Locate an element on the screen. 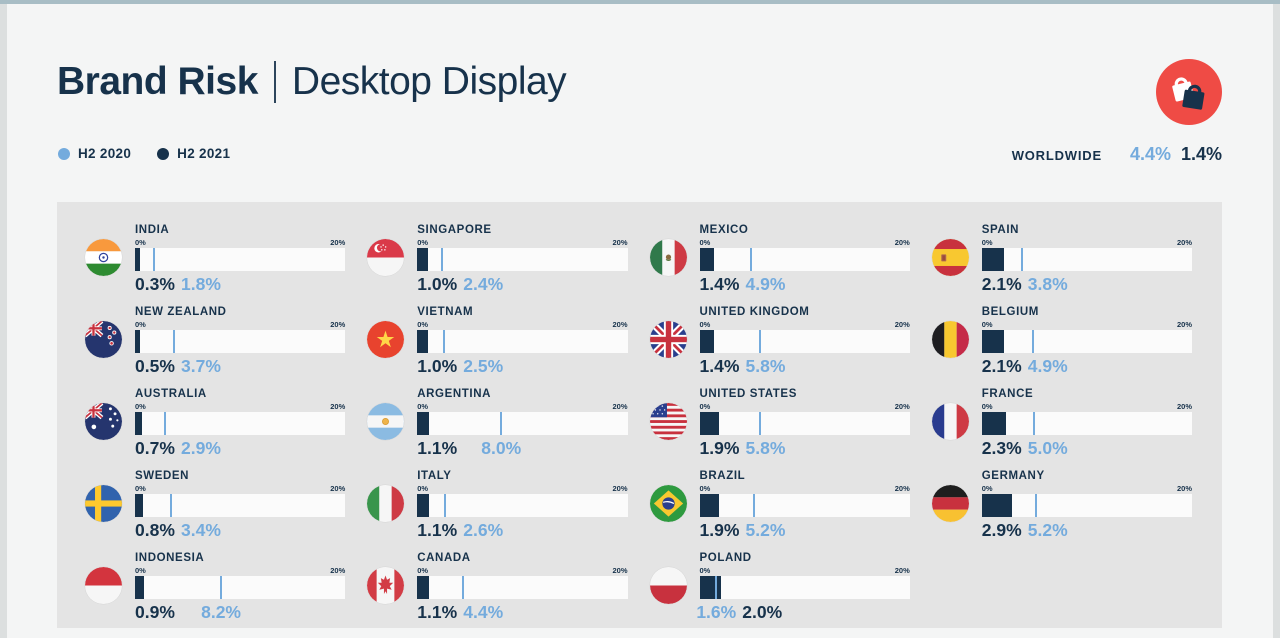 Image resolution: width=1280 pixels, height=638 pixels. h2-2021-value: 0.5% is located at coordinates (155, 366).